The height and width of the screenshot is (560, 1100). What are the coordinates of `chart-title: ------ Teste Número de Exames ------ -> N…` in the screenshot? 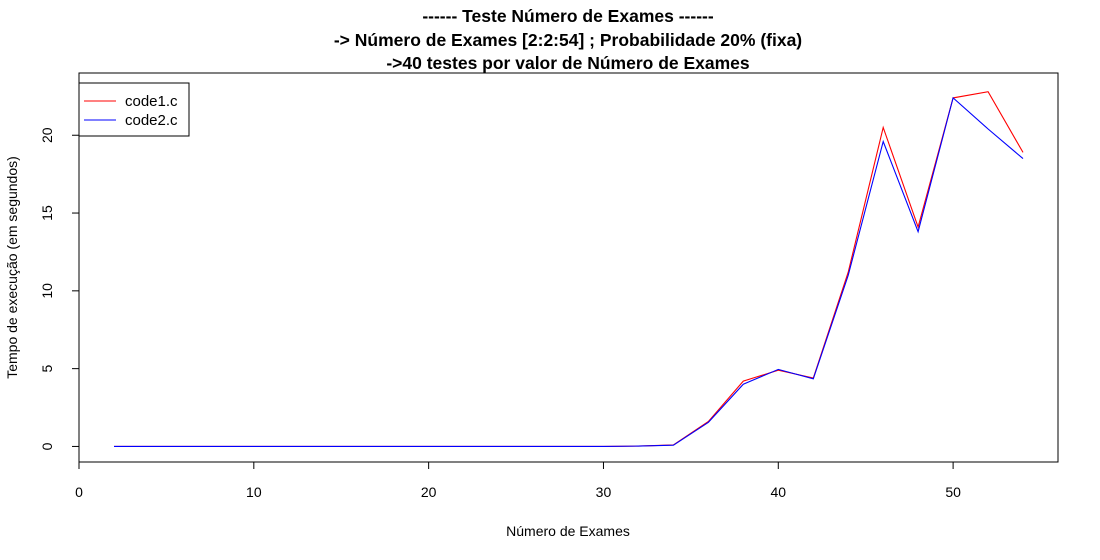 It's located at (568, 39).